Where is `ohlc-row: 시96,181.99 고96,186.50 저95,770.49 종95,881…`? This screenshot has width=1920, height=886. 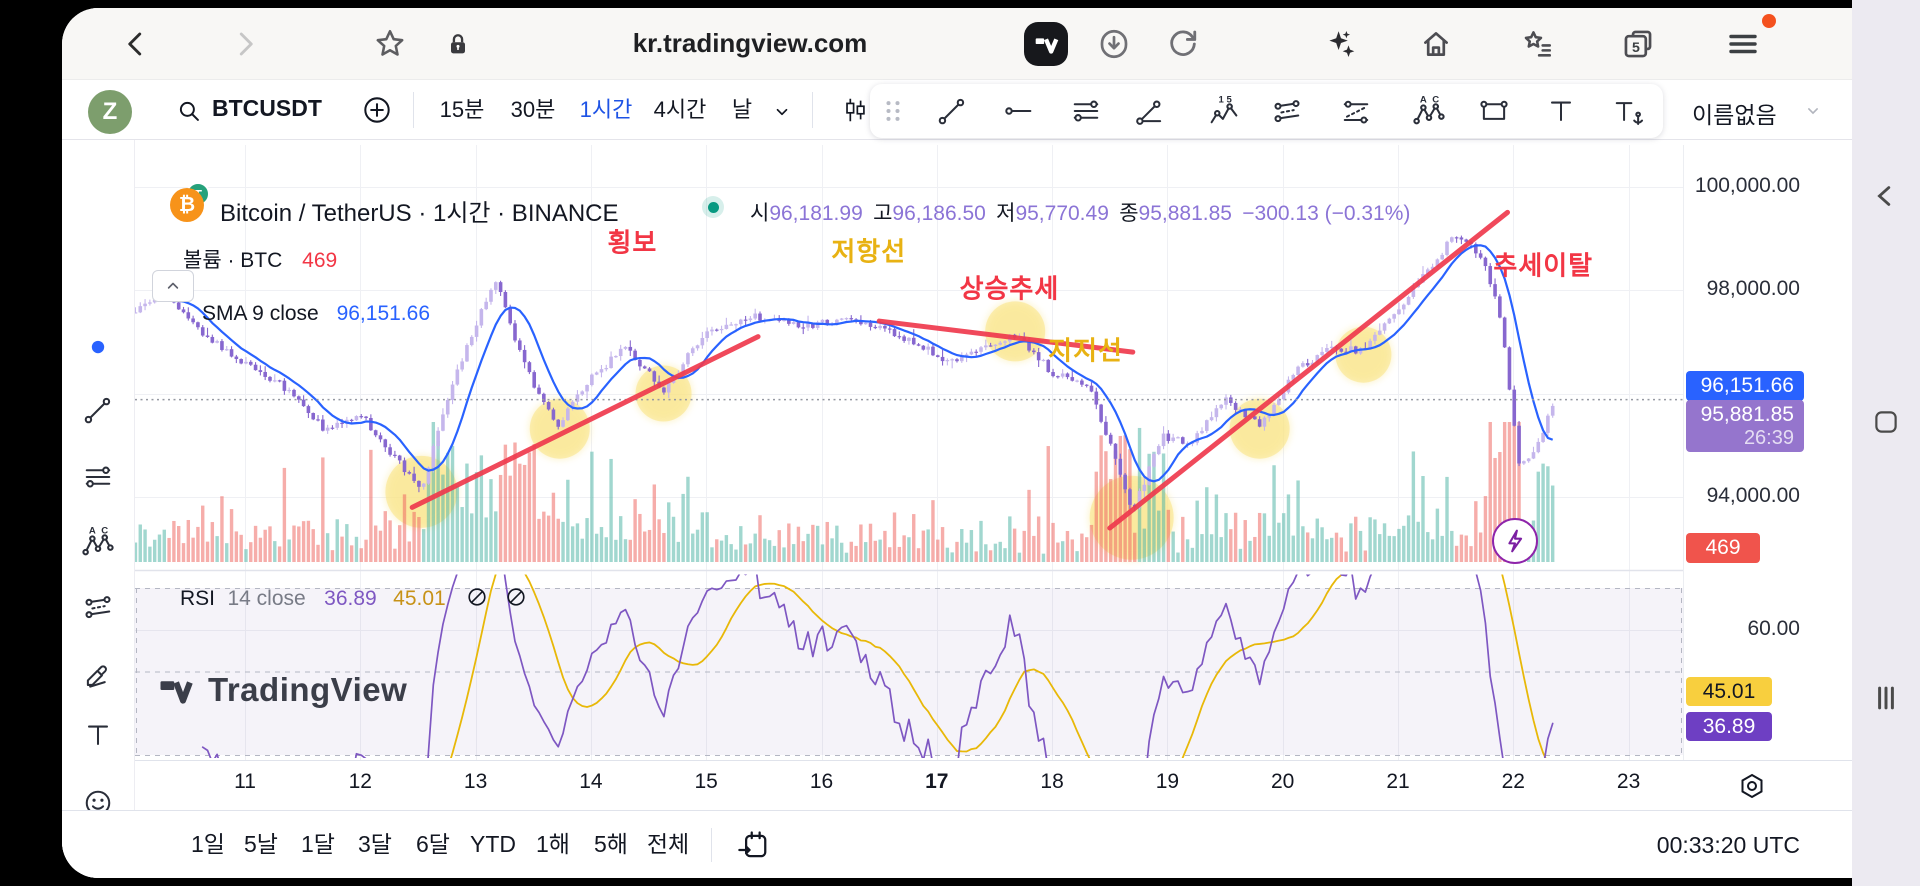
ohlc-row: 시96,181.99 고96,186.50 저95,770.49 종95,881… is located at coordinates (1080, 212).